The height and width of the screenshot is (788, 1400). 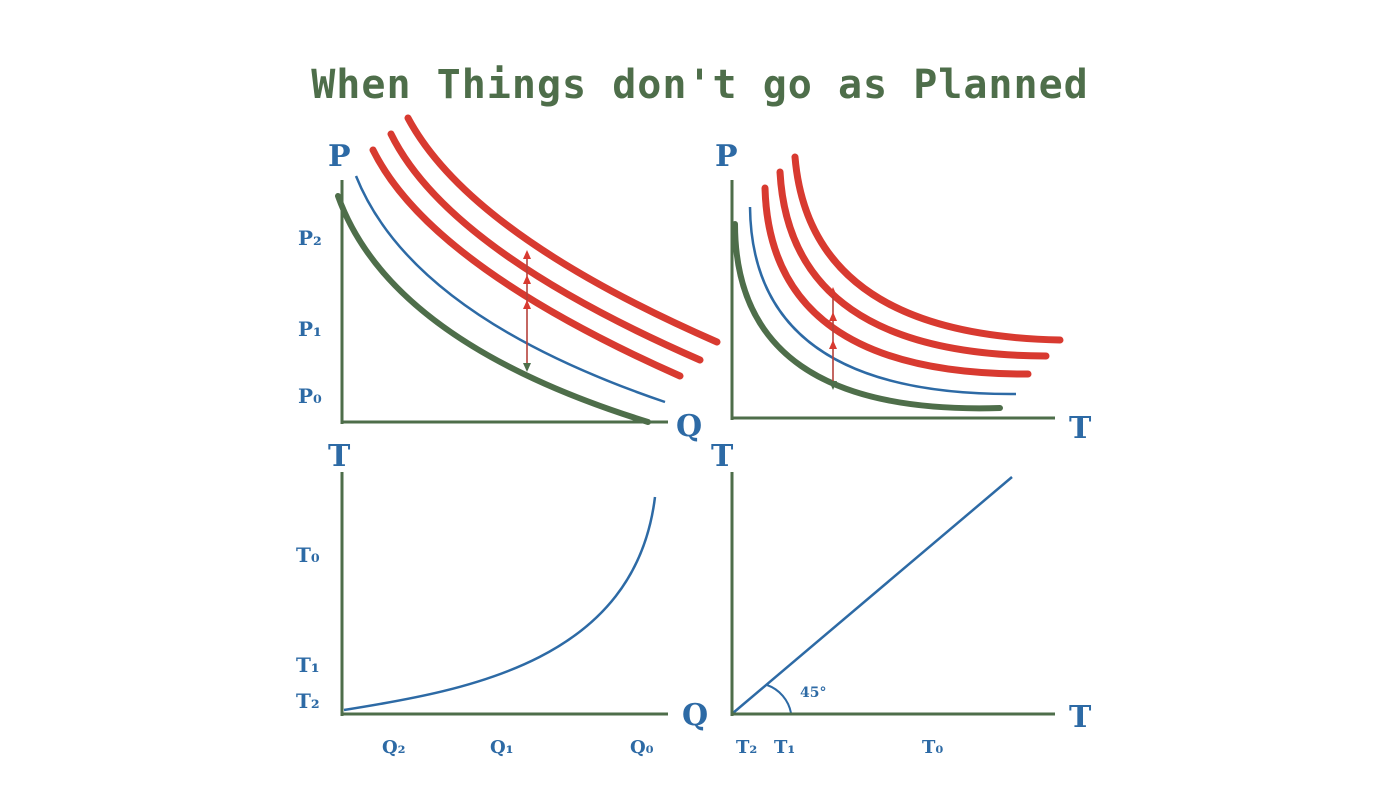 I want to click on y-tick-t0: T₀, so click(x=308, y=555).